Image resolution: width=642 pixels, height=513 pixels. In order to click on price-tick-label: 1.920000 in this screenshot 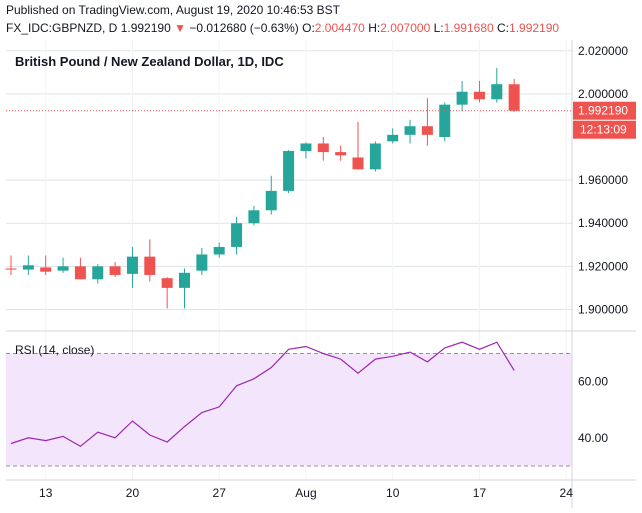, I will do `click(603, 266)`.